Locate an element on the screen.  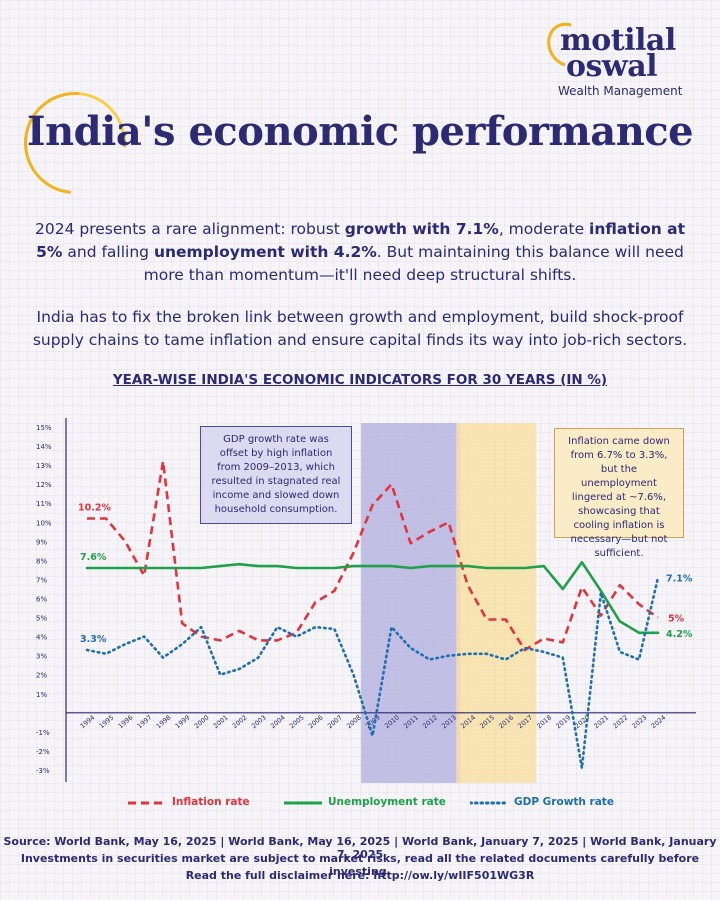
x-tick-label: 2018 is located at coordinates (544, 721).